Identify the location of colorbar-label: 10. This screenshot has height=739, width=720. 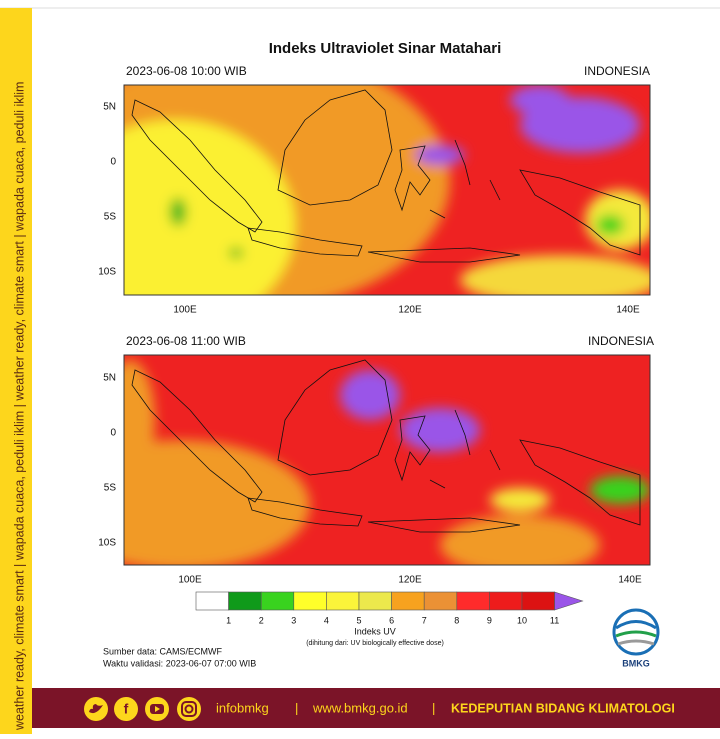
(522, 620).